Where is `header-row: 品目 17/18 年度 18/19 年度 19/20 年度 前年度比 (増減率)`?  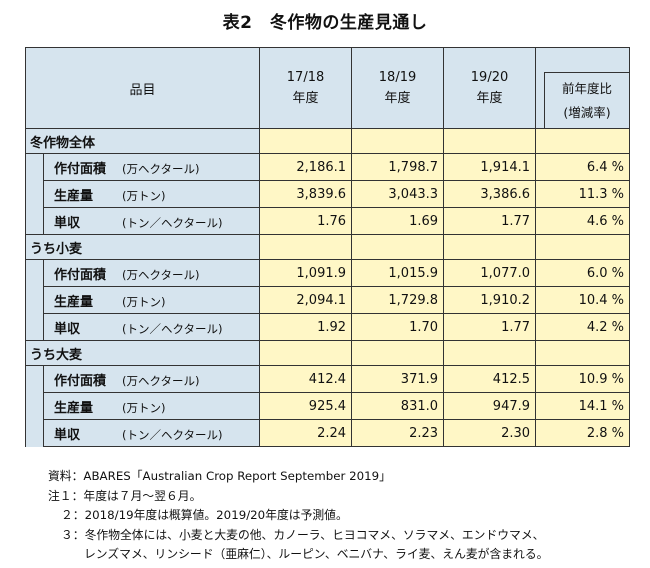
header-row: 品目 17/18 年度 18/19 年度 19/20 年度 前年度比 (増減率) is located at coordinates (327, 88).